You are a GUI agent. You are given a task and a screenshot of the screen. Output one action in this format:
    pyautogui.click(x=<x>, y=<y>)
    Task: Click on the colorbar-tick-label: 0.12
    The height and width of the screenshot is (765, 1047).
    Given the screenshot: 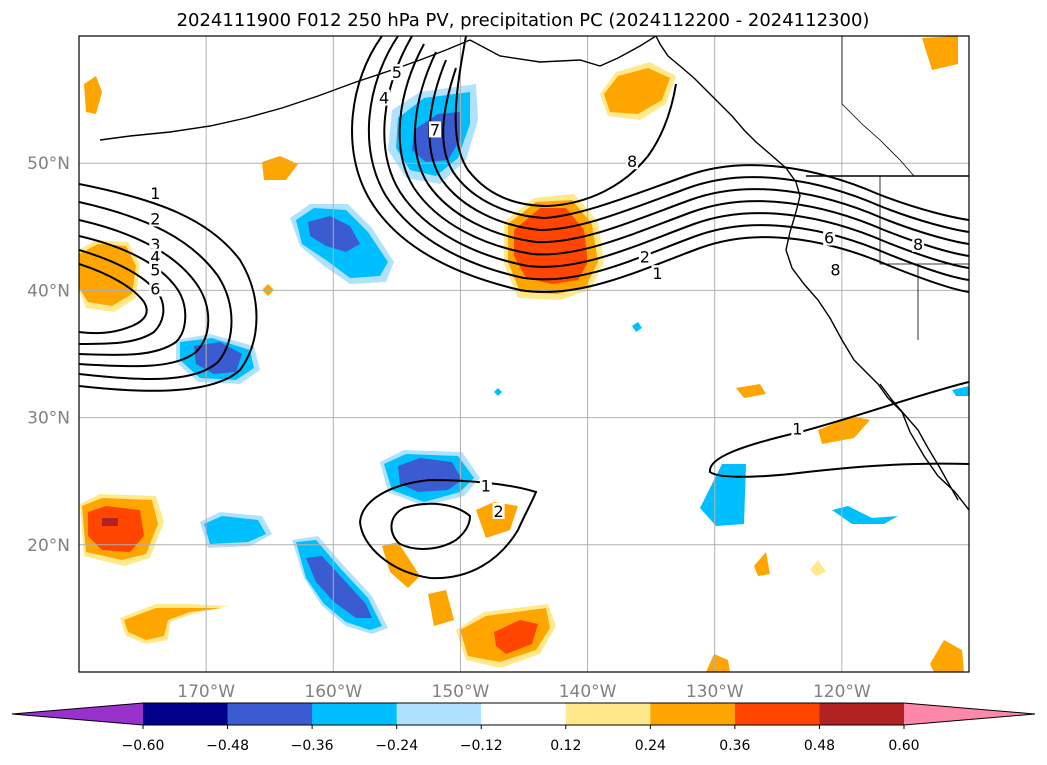 What is the action you would take?
    pyautogui.click(x=565, y=746)
    